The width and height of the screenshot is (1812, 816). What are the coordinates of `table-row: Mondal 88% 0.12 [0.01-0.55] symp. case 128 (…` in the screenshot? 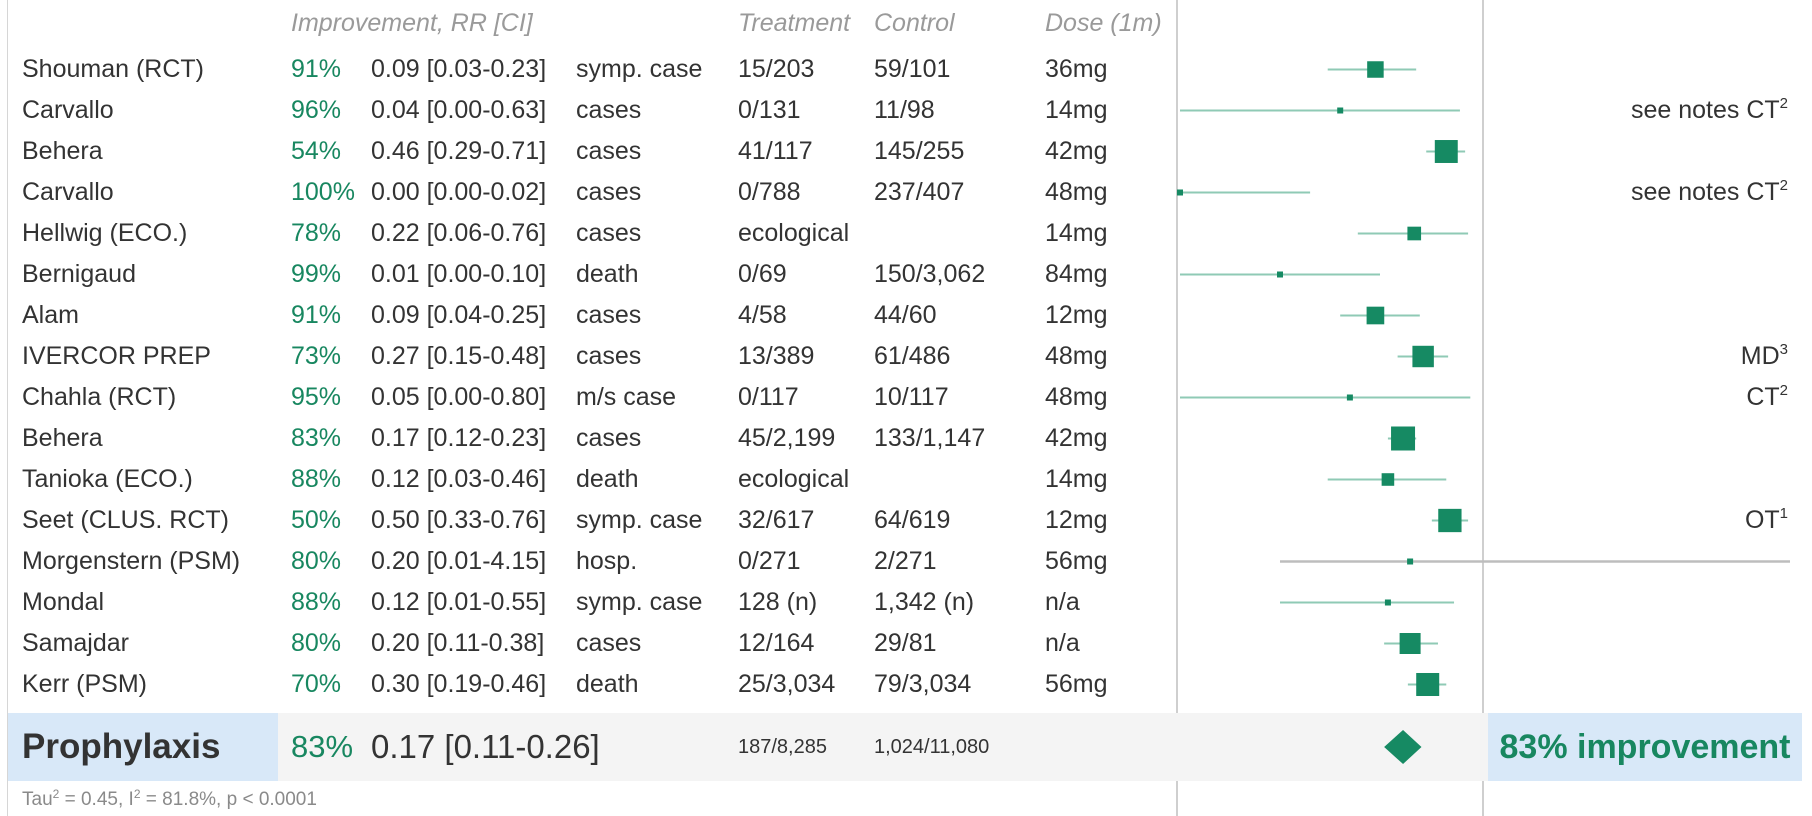 It's located at (906, 602).